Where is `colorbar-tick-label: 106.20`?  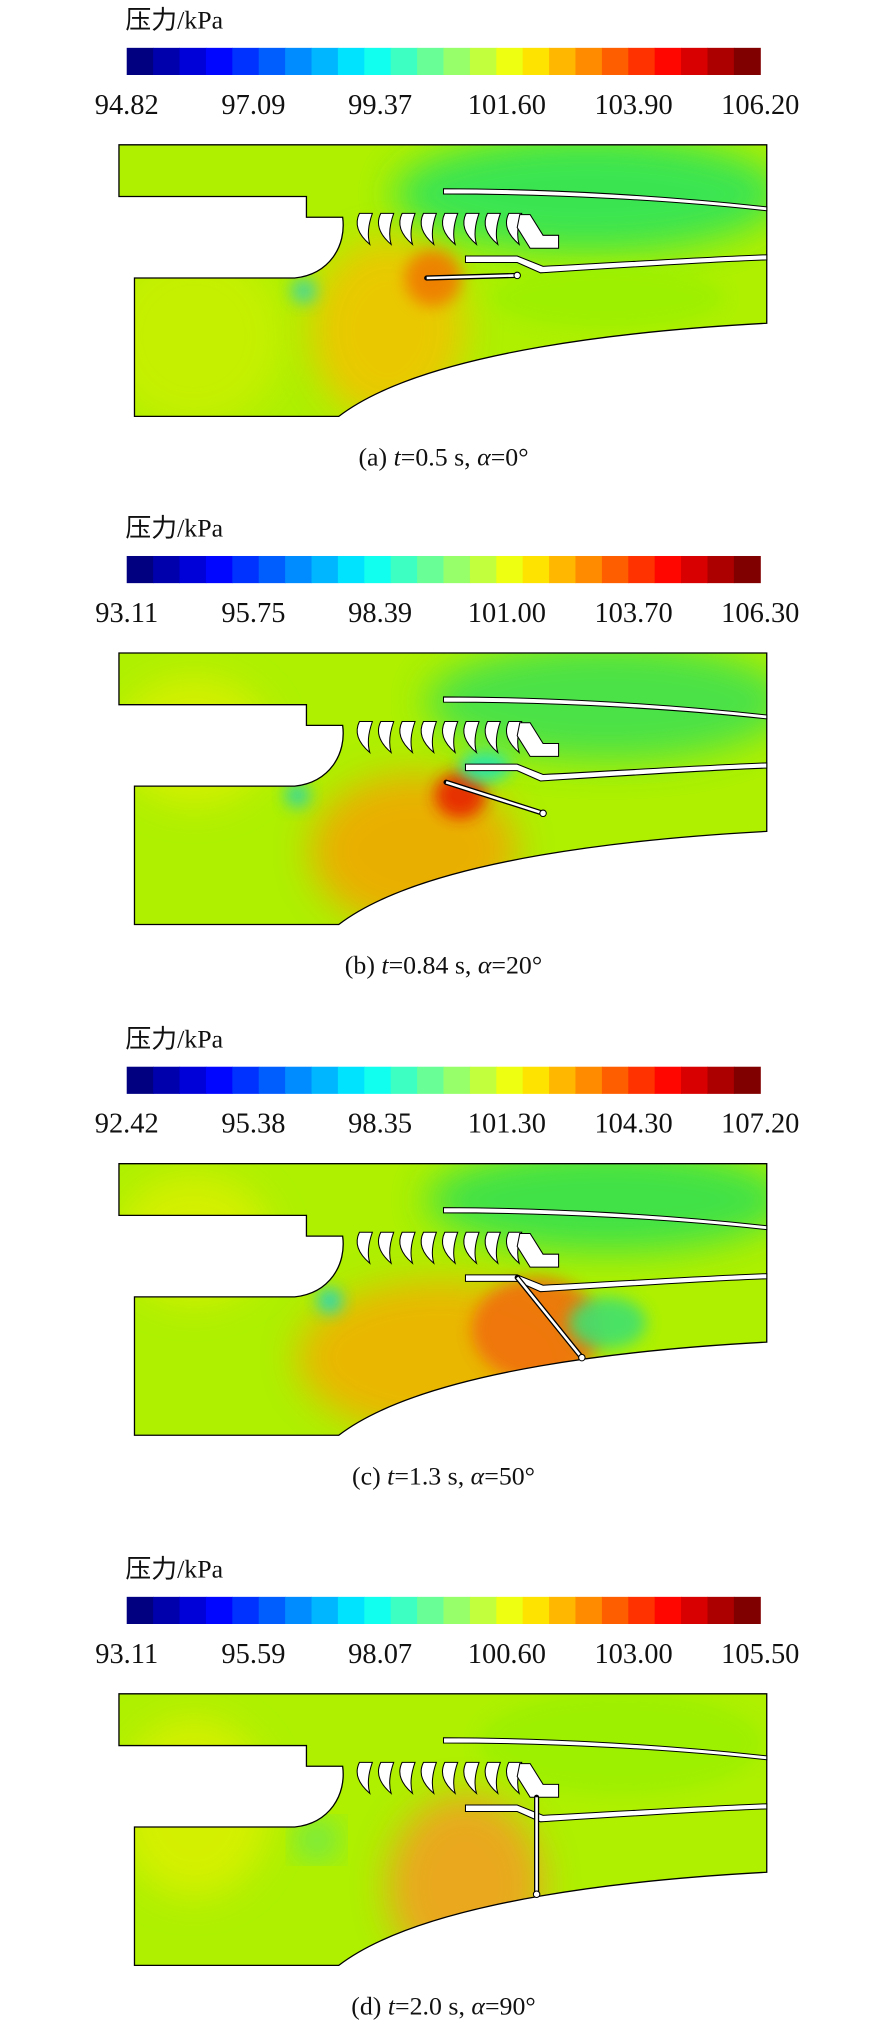
colorbar-tick-label: 106.20 is located at coordinates (760, 105).